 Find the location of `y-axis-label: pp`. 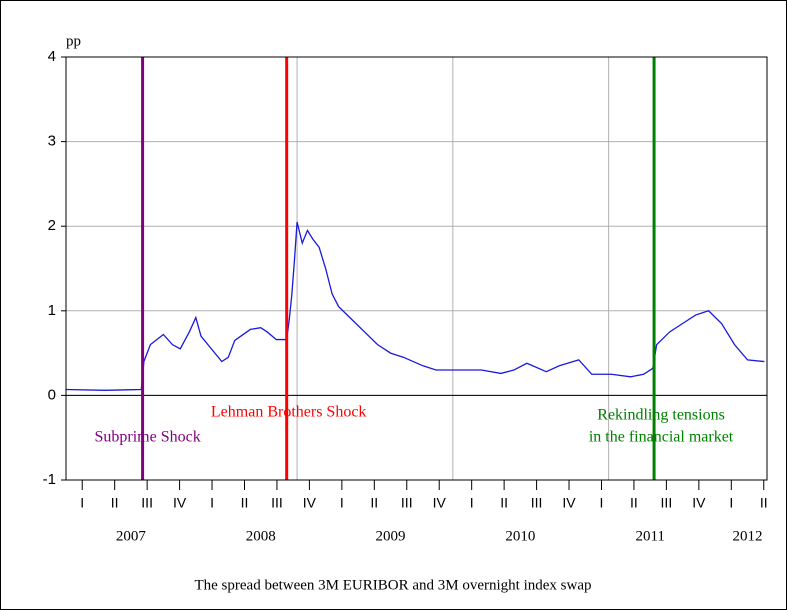

y-axis-label: pp is located at coordinates (73, 41).